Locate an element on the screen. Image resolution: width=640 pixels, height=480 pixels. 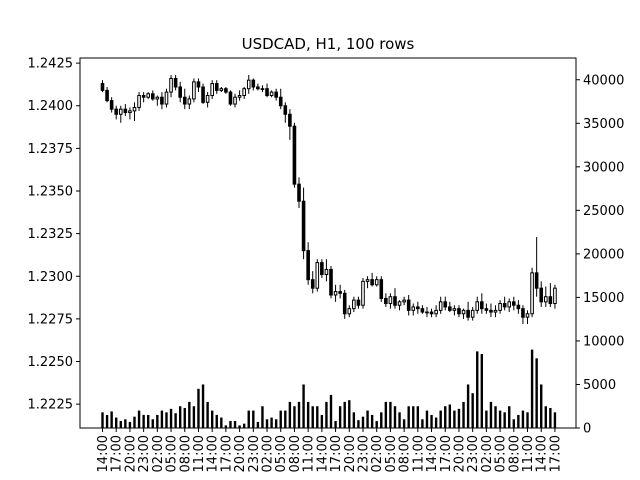
price-tick-label: 1.2250 is located at coordinates (51, 362).